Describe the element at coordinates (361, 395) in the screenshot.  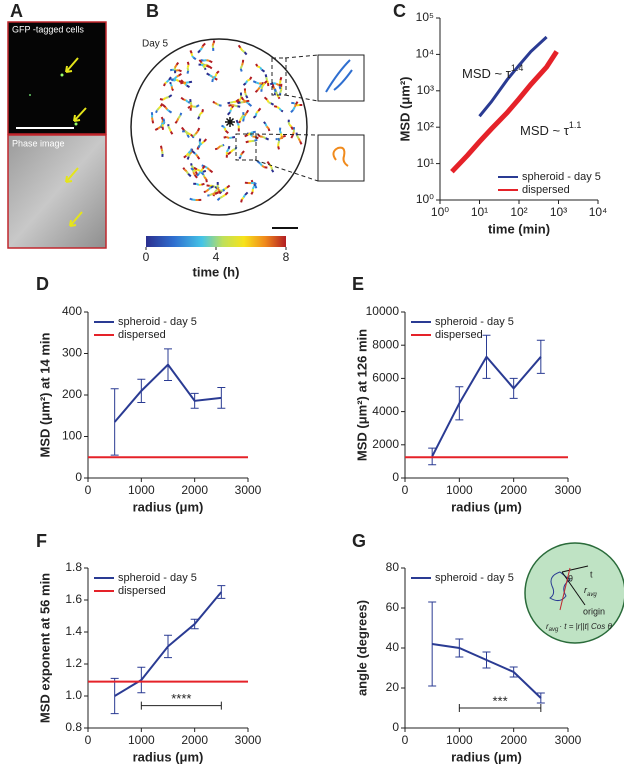
I see `y-axis-label: MSD (μm²) at 126 min` at that location.